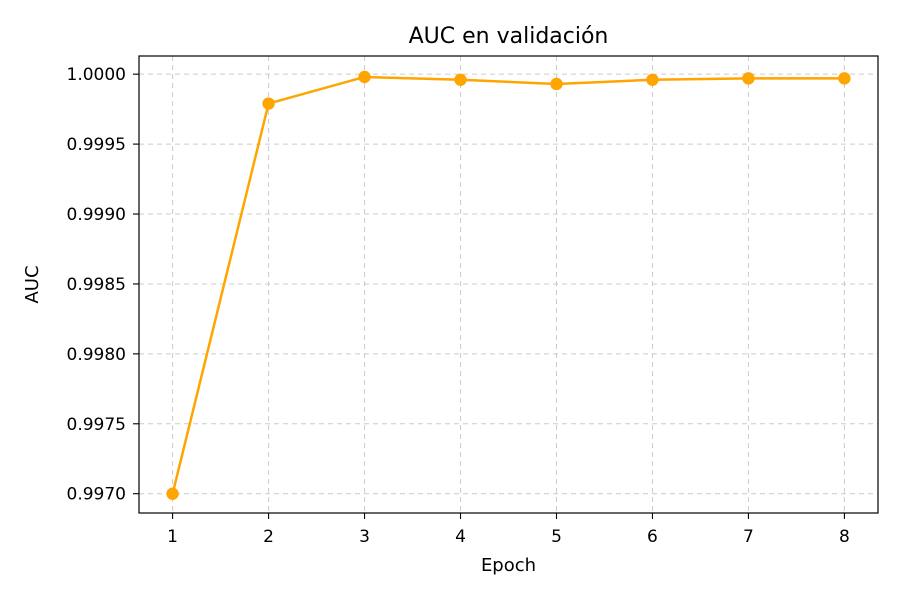 The height and width of the screenshot is (600, 900). I want to click on y-tick-label: 0.9995, so click(96, 145).